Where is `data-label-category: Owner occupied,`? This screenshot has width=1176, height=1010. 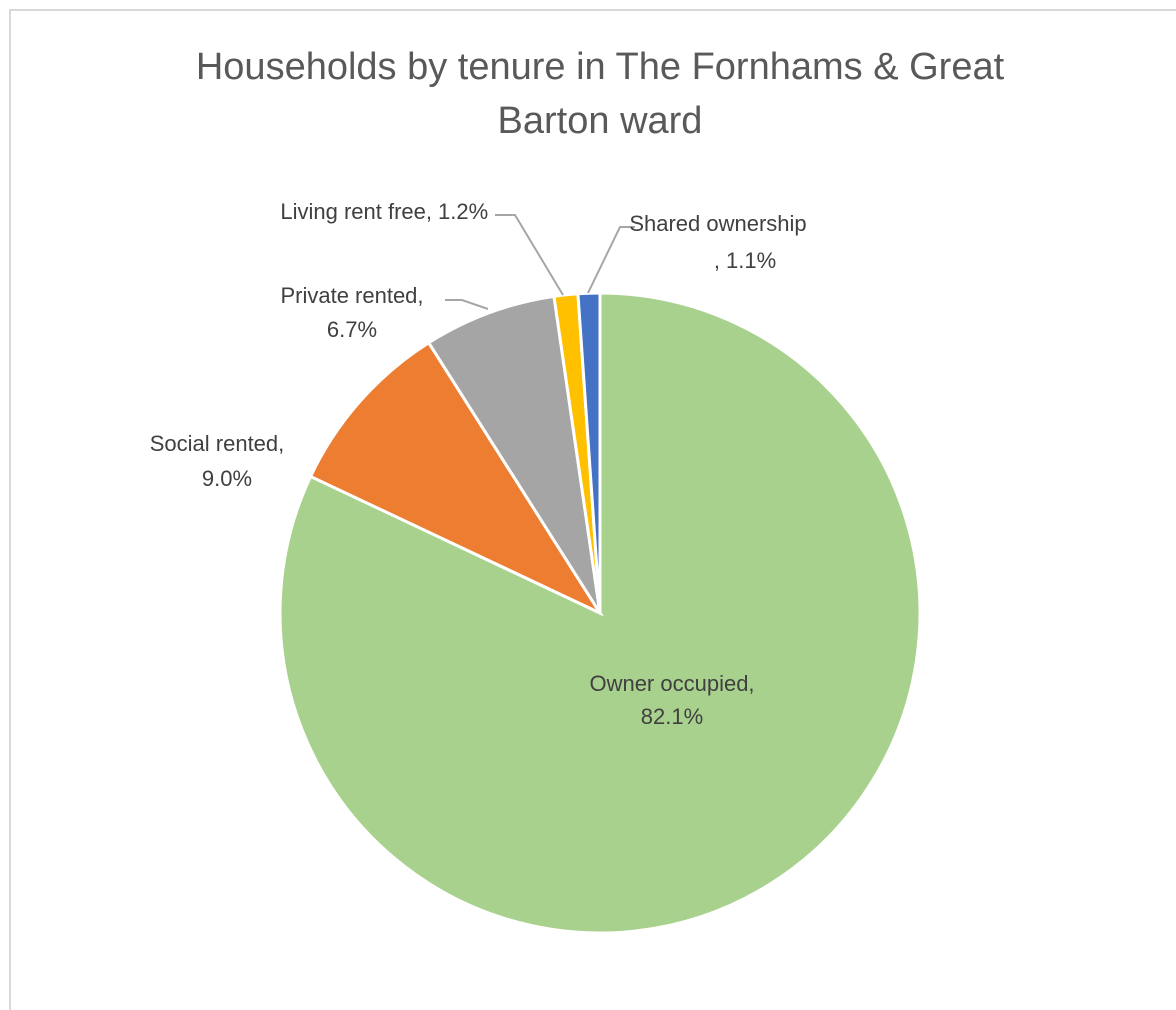
data-label-category: Owner occupied, is located at coordinates (671, 683).